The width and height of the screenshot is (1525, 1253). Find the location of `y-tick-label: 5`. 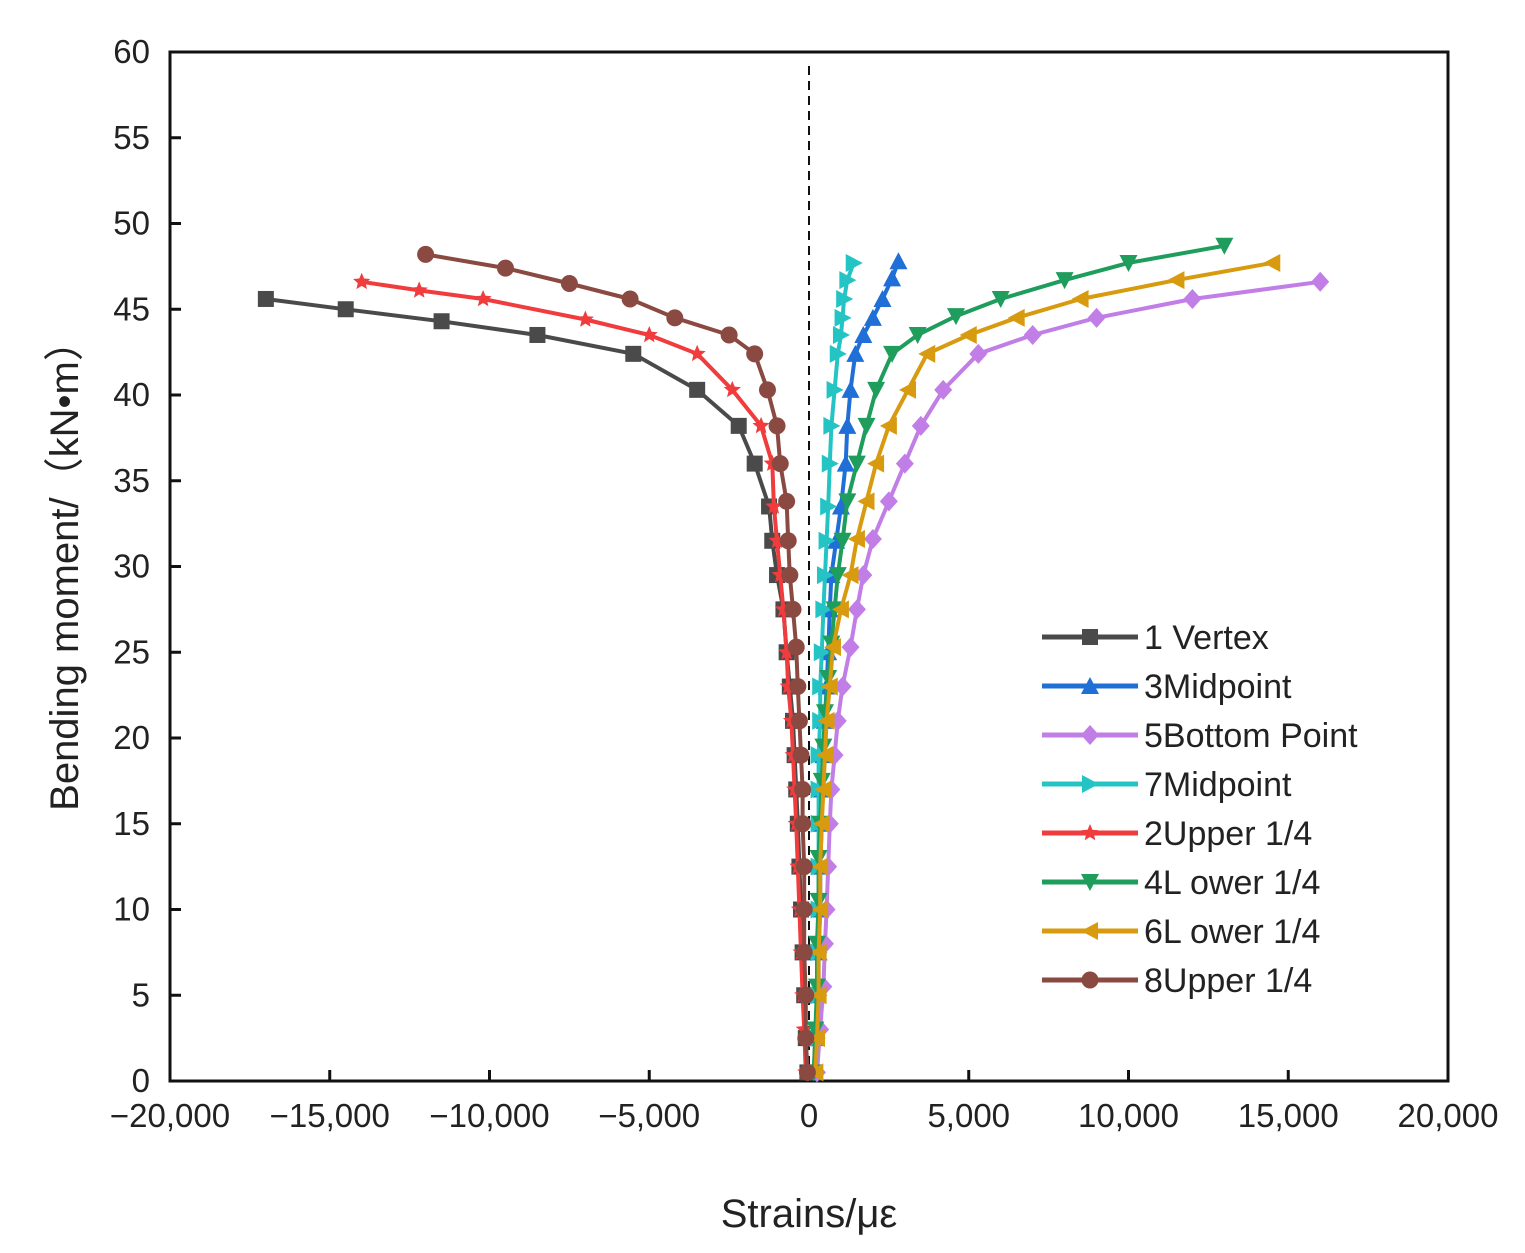

y-tick-label: 5 is located at coordinates (141, 994).